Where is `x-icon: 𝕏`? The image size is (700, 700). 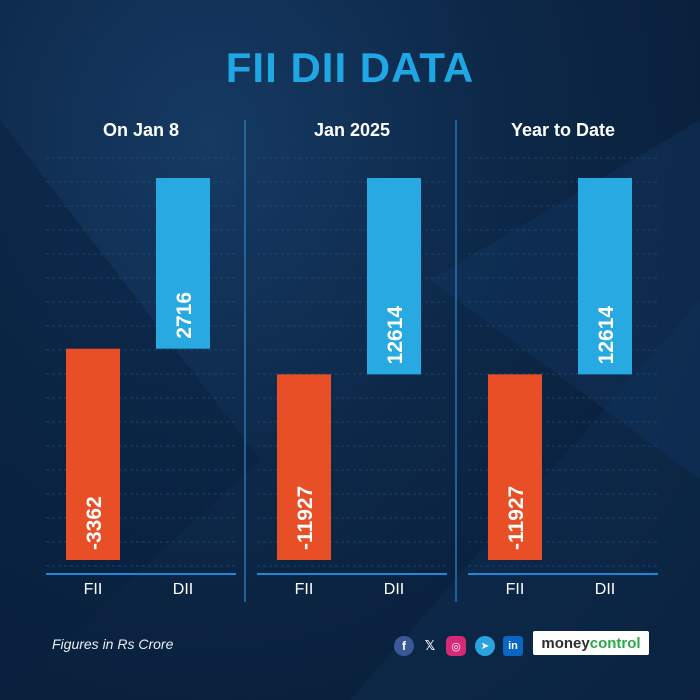
x-icon: 𝕏 is located at coordinates (430, 645).